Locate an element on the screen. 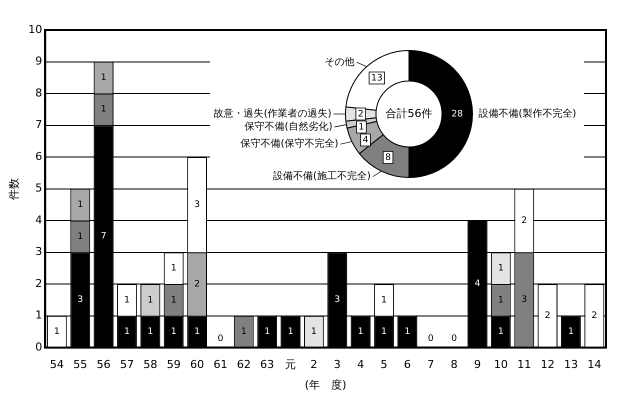 Image resolution: width=620 pixels, height=396 pixels. slice-label: 設備不備(施工不完全) is located at coordinates (322, 176).